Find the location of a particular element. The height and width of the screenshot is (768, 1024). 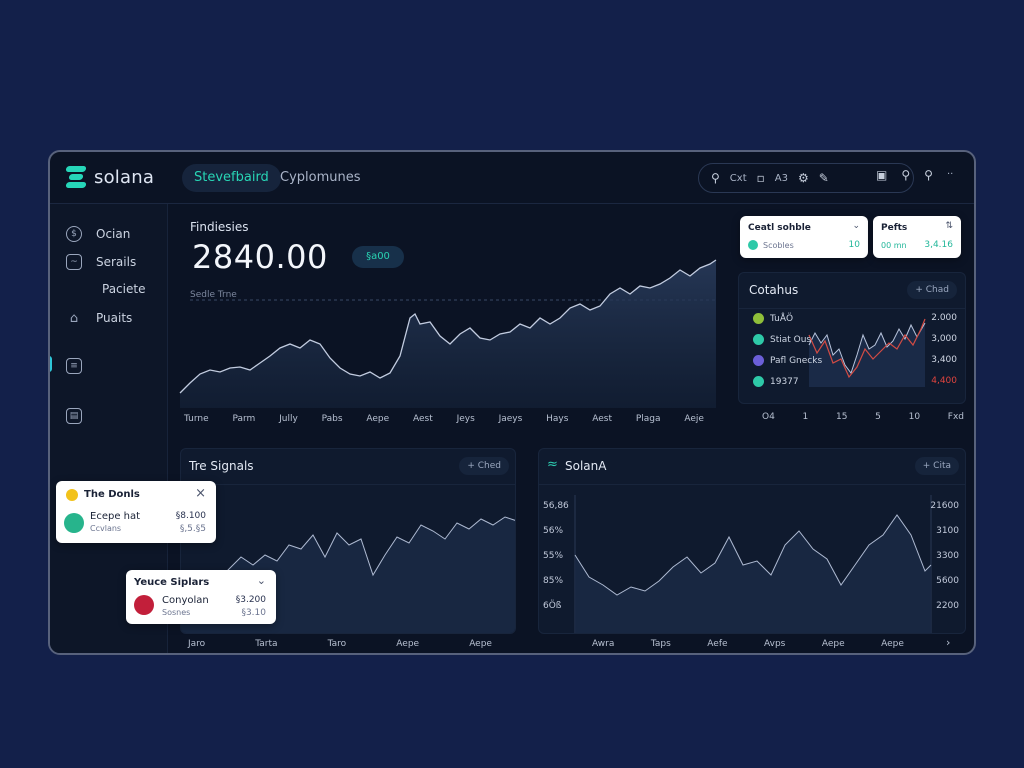

y-tick: 5600 is located at coordinates (947, 581).